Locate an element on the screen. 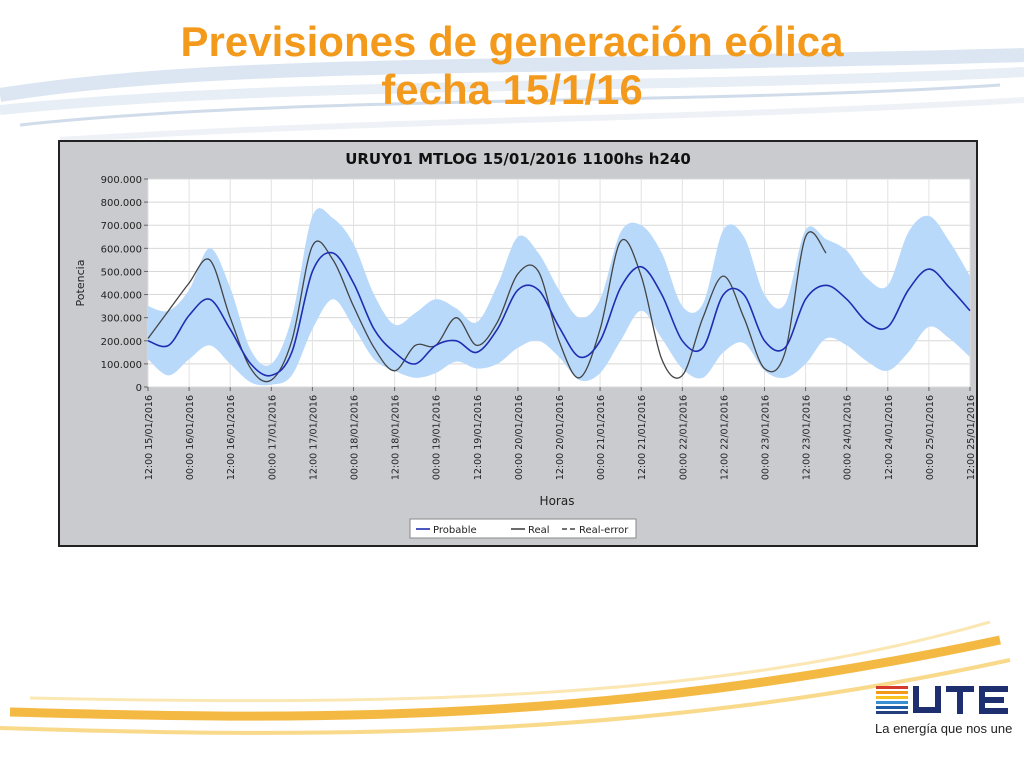 The height and width of the screenshot is (768, 1024). legend-label: Probable is located at coordinates (455, 530).